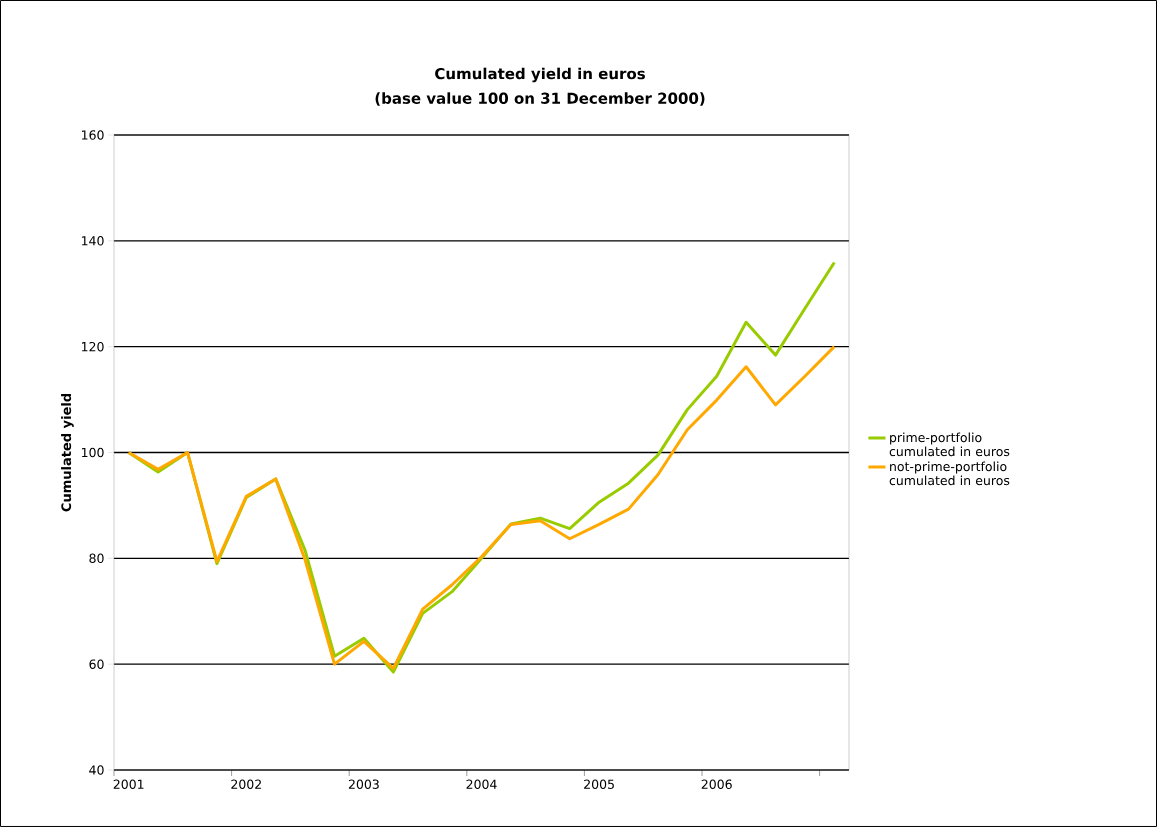 This screenshot has width=1157, height=827. What do you see at coordinates (363, 784) in the screenshot?
I see `x-tick-label: 2003` at bounding box center [363, 784].